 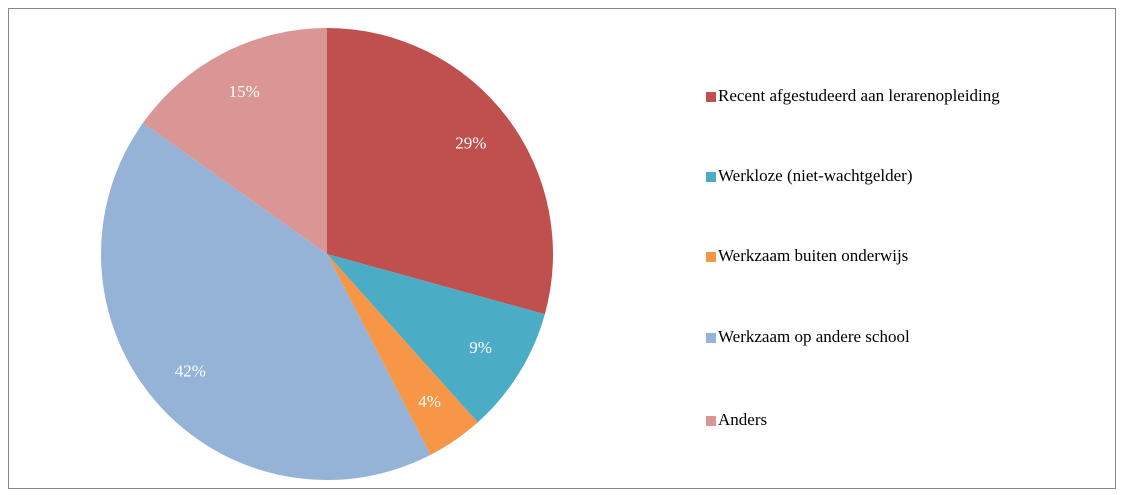 What do you see at coordinates (429, 401) in the screenshot?
I see `data-label: 4%` at bounding box center [429, 401].